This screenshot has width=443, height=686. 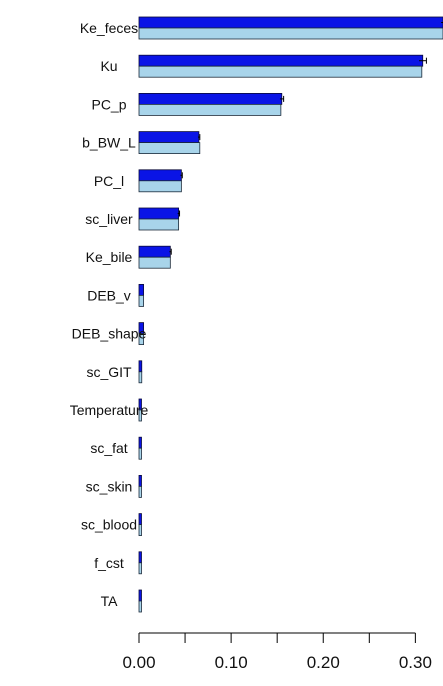 What do you see at coordinates (108, 448) in the screenshot?
I see `category-label-sc-fat: sc_fat` at bounding box center [108, 448].